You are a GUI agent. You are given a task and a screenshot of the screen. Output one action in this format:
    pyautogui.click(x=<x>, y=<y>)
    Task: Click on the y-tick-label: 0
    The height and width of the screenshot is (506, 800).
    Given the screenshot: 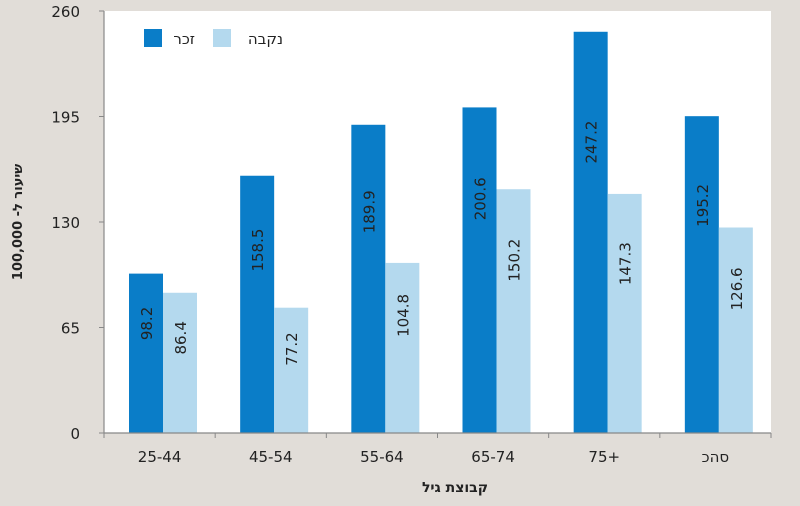 What is the action you would take?
    pyautogui.click(x=75, y=434)
    